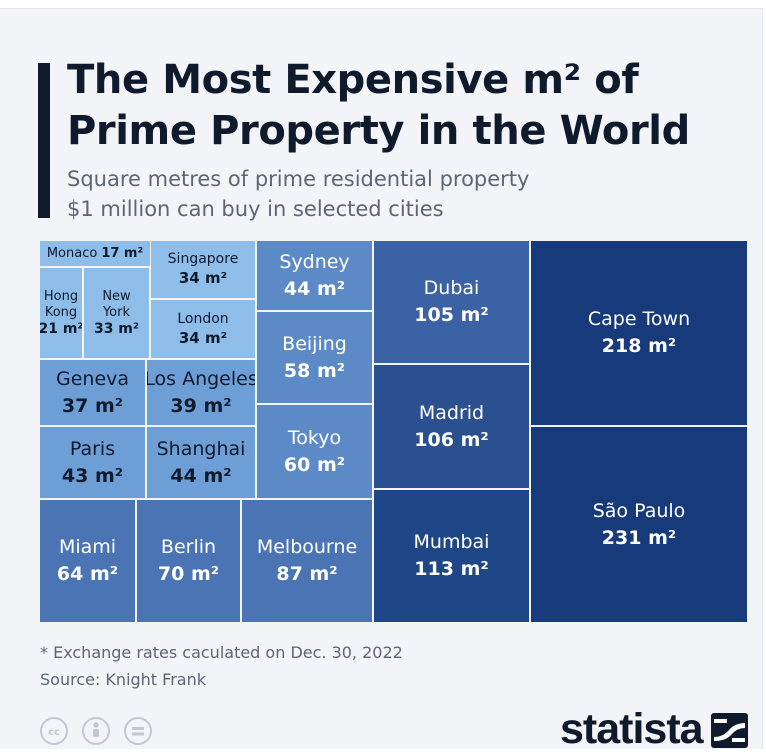  Describe the element at coordinates (116, 328) in the screenshot. I see `tile-value-label: 33 m²` at that location.